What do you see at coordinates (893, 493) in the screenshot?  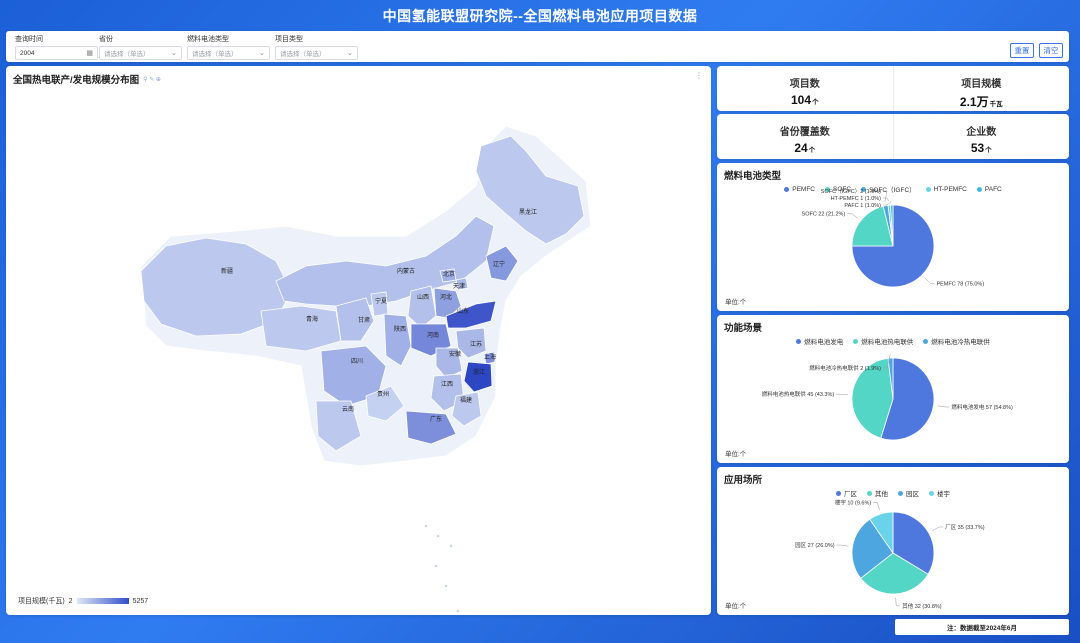 I see `chart-legend: 厂区 其他 园区 楼宇` at bounding box center [893, 493].